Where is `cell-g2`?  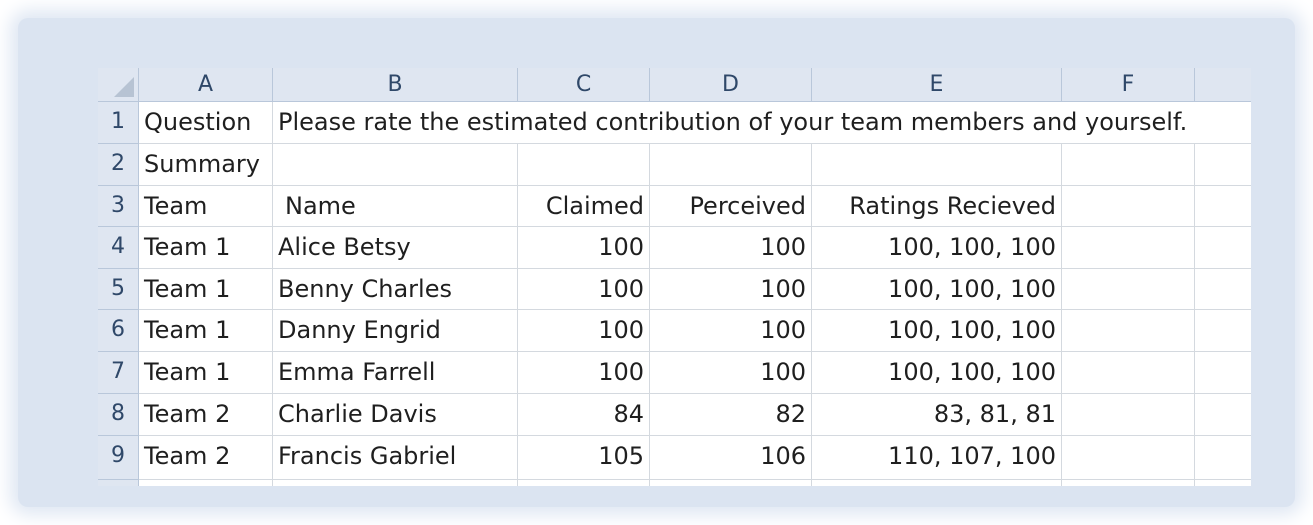
cell-g2 is located at coordinates (1223, 165).